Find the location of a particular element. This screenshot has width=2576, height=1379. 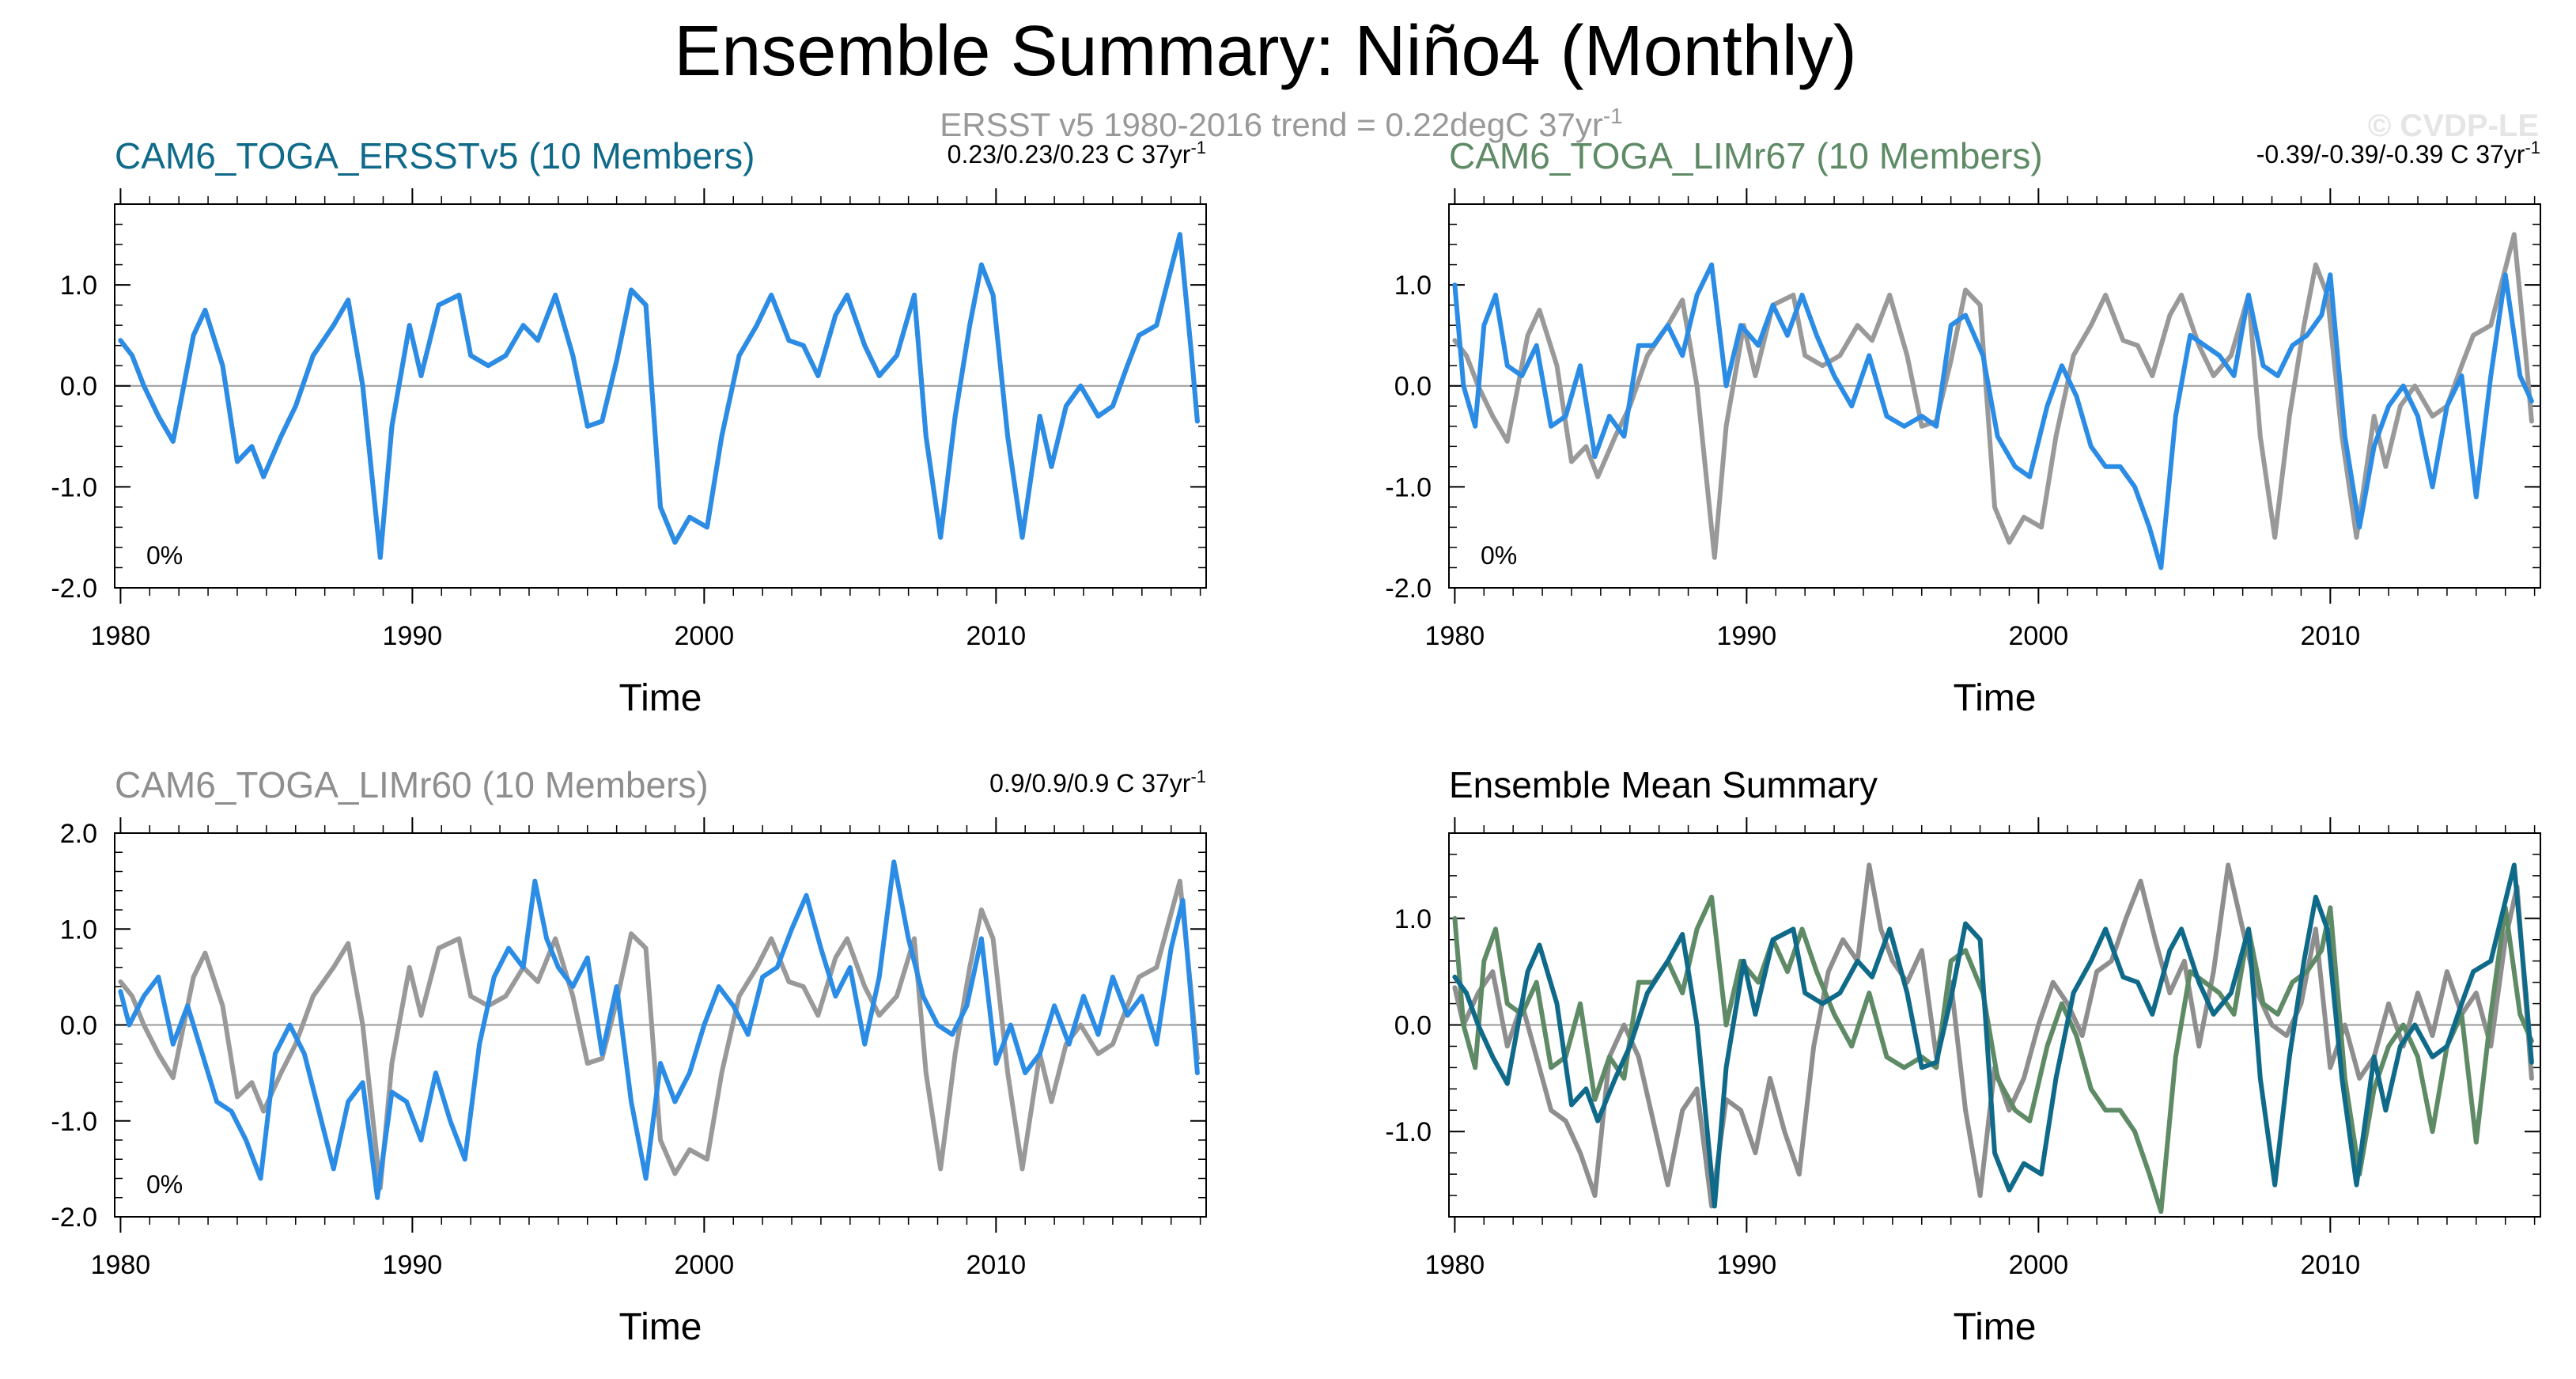

panel-trend-label: 0.9/0.9/0.9 C 37yr-1 is located at coordinates (1098, 782).